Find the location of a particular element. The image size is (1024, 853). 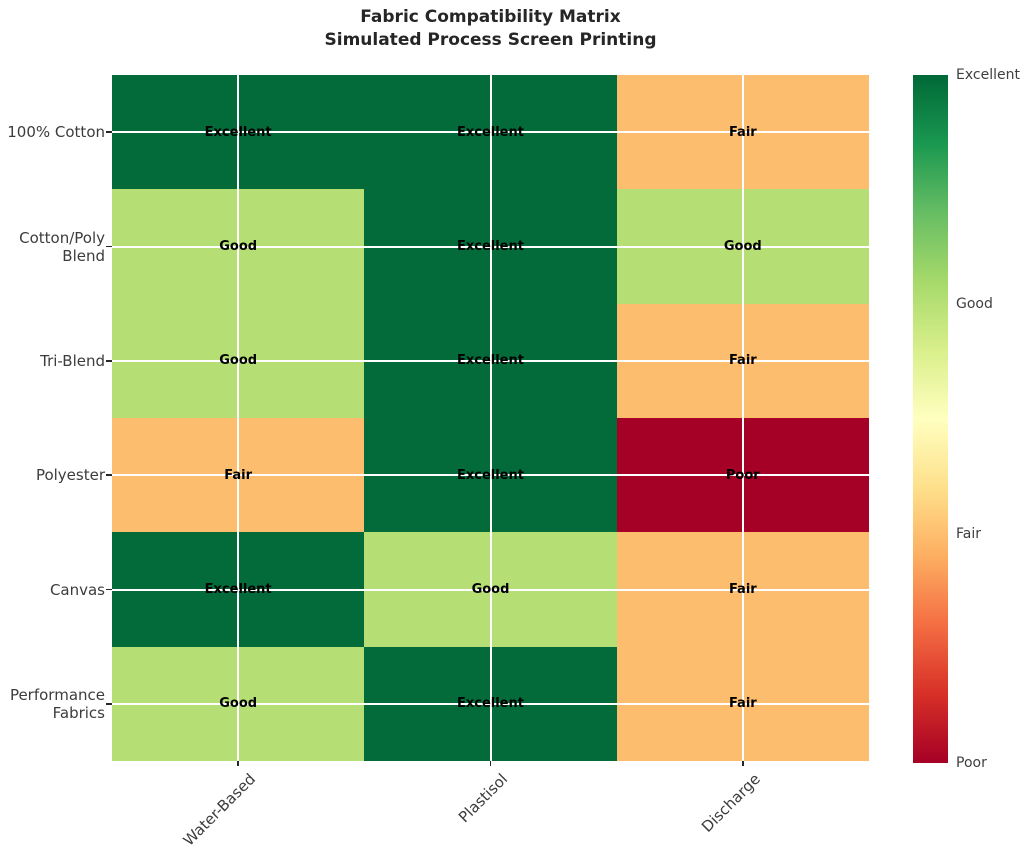

colorbar-tick-label: Poor is located at coordinates (971, 763).